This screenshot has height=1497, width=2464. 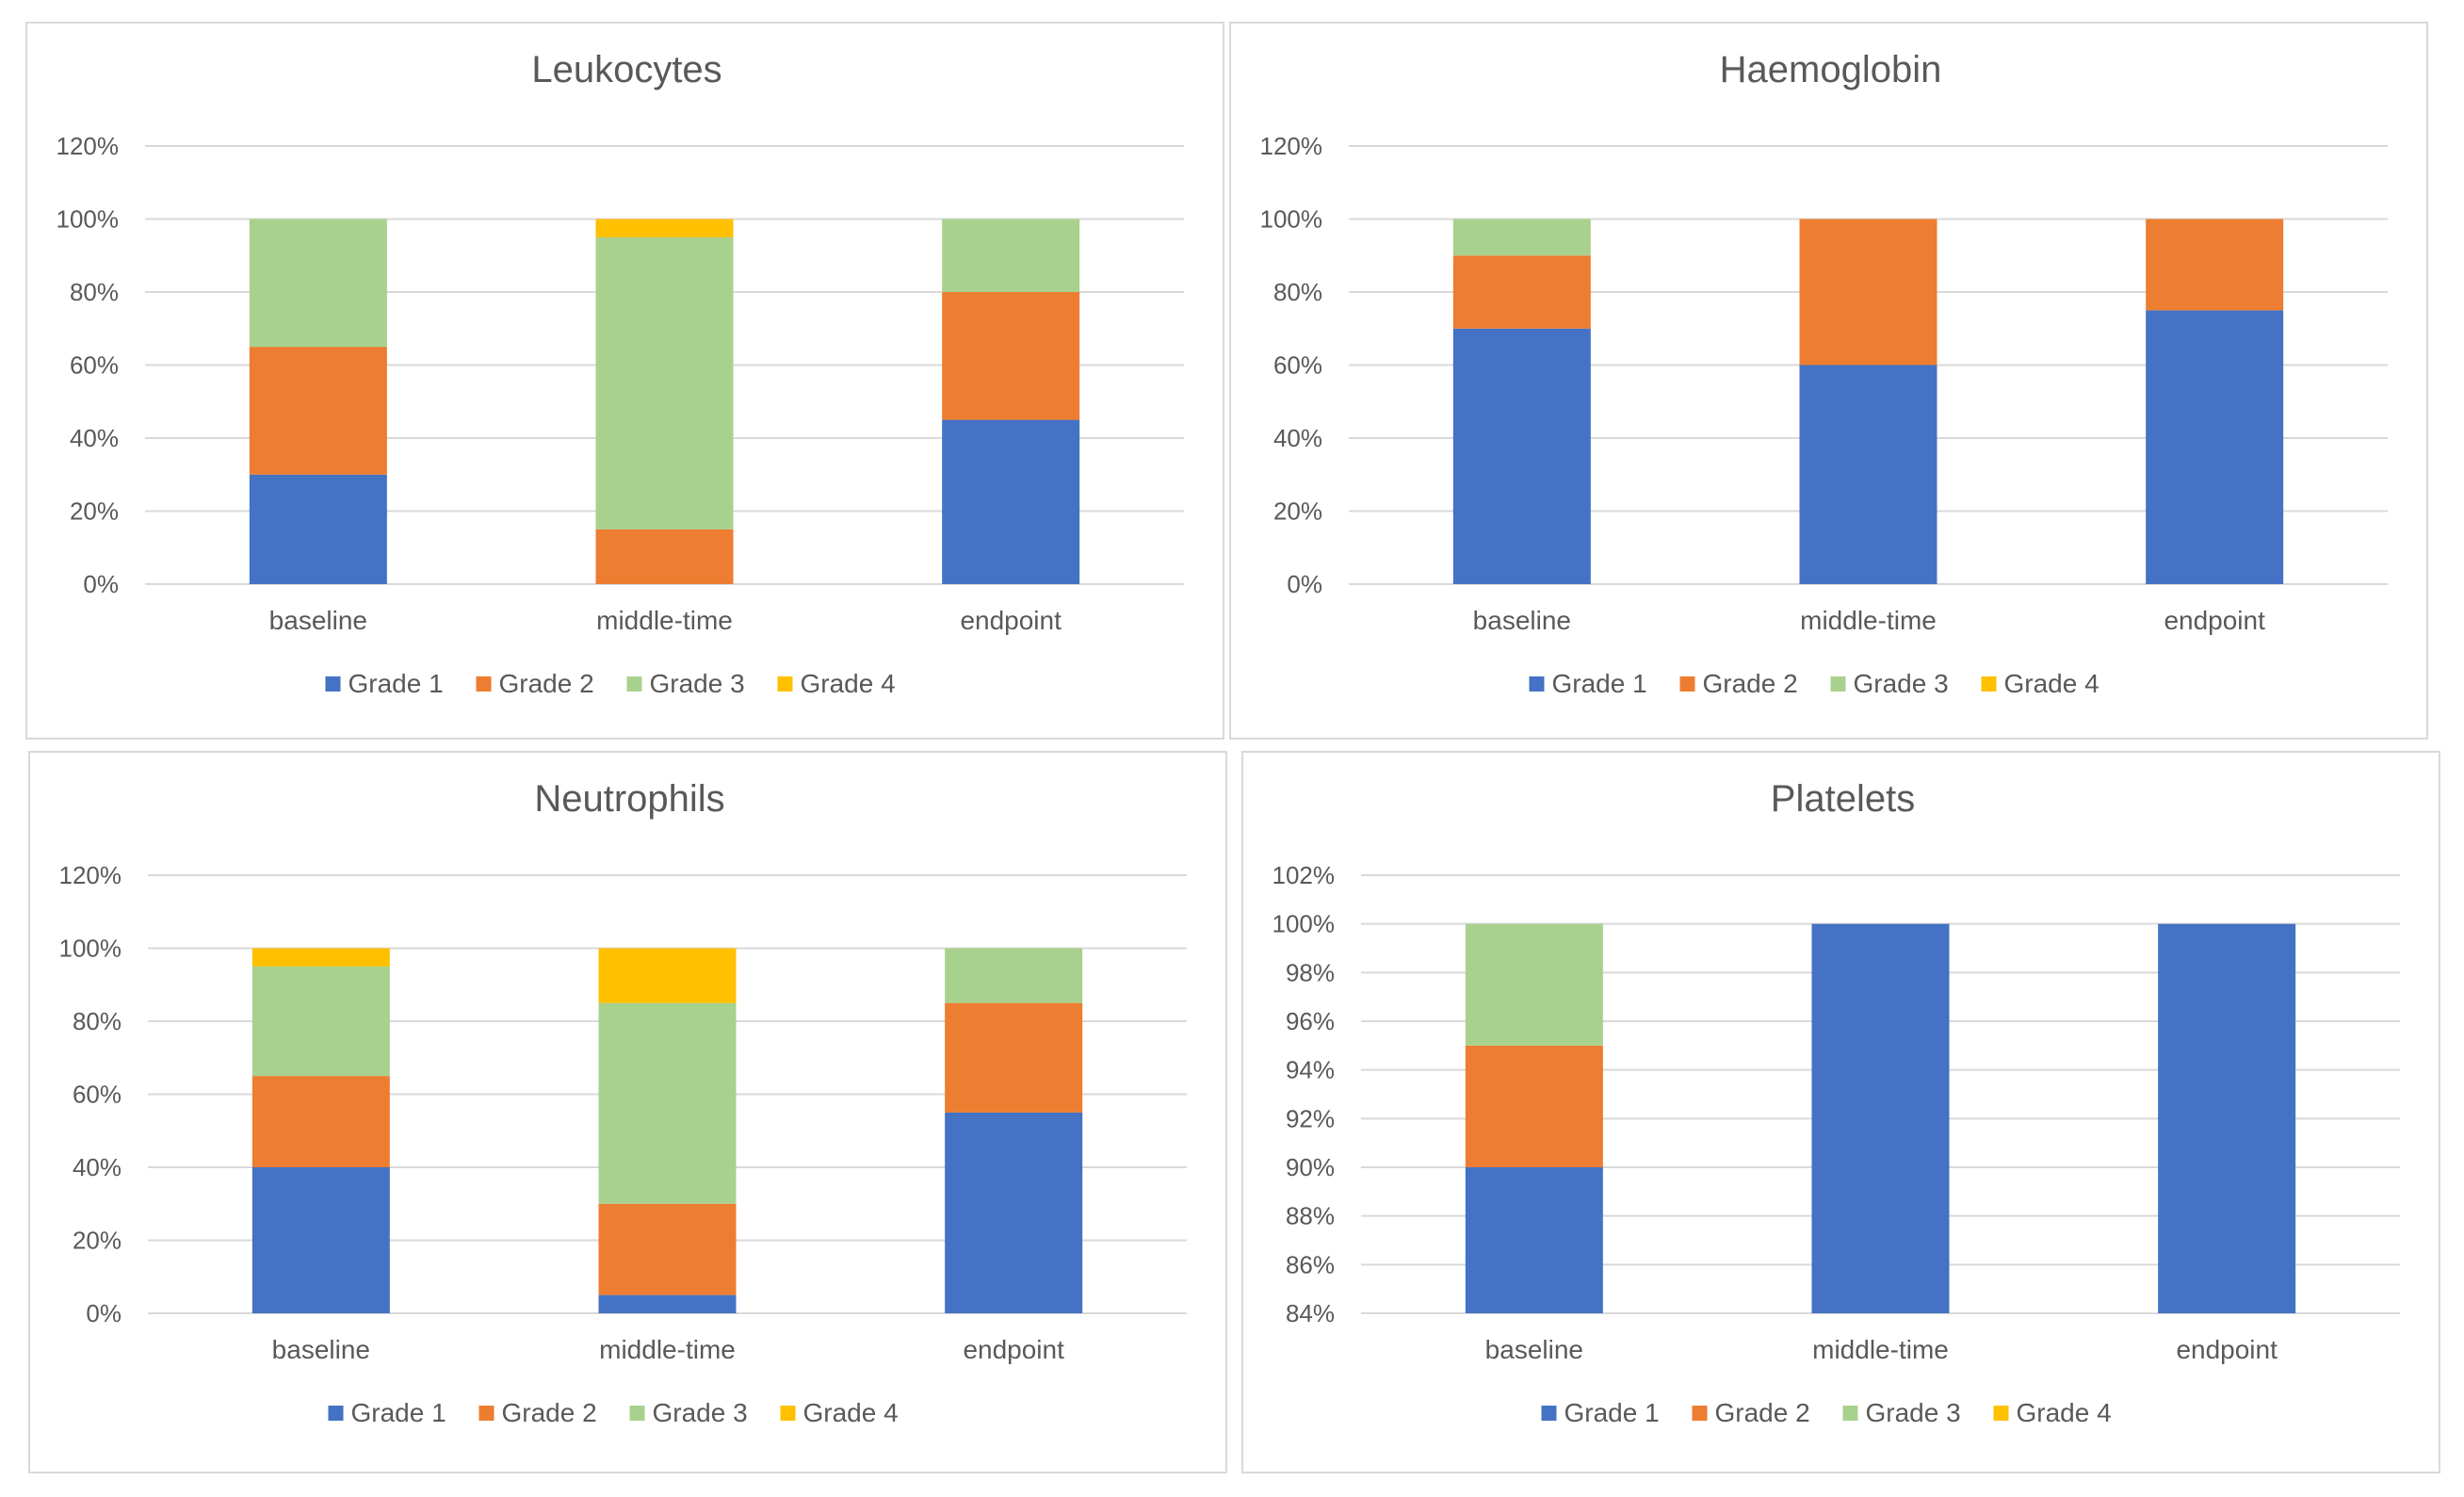 I want to click on chart-title: Leukocytes, so click(x=626, y=69).